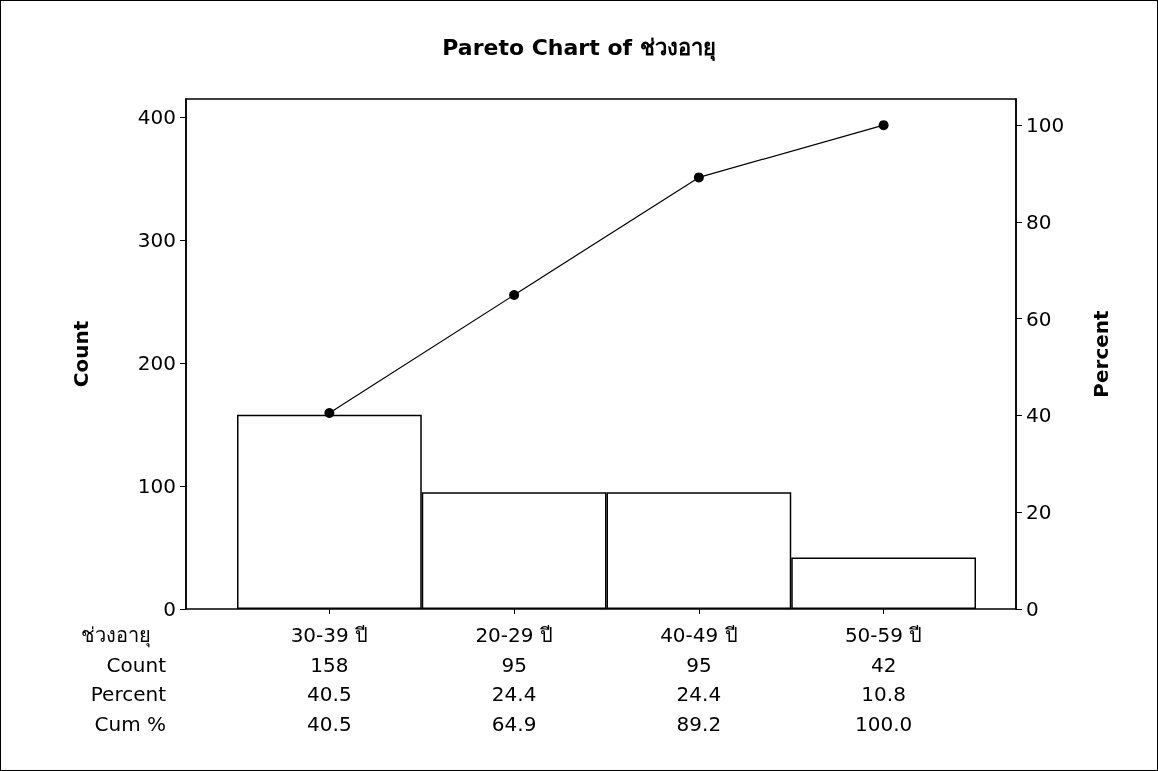 The width and height of the screenshot is (1158, 771). Describe the element at coordinates (329, 635) in the screenshot. I see `x-tick-label: 30-39 ปี` at that location.